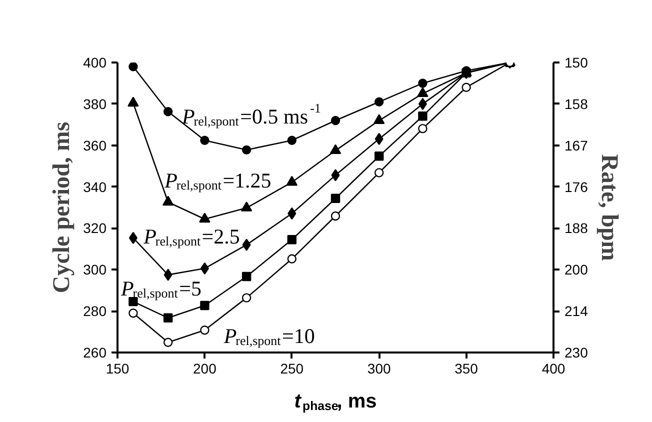 This screenshot has width=652, height=422. I want to click on y-tick-label: 400, so click(95, 62).